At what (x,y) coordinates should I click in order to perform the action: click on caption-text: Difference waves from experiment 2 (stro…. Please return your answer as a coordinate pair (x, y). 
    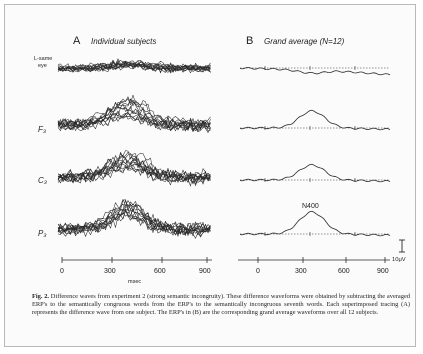
    Looking at the image, I should click on (221, 305).